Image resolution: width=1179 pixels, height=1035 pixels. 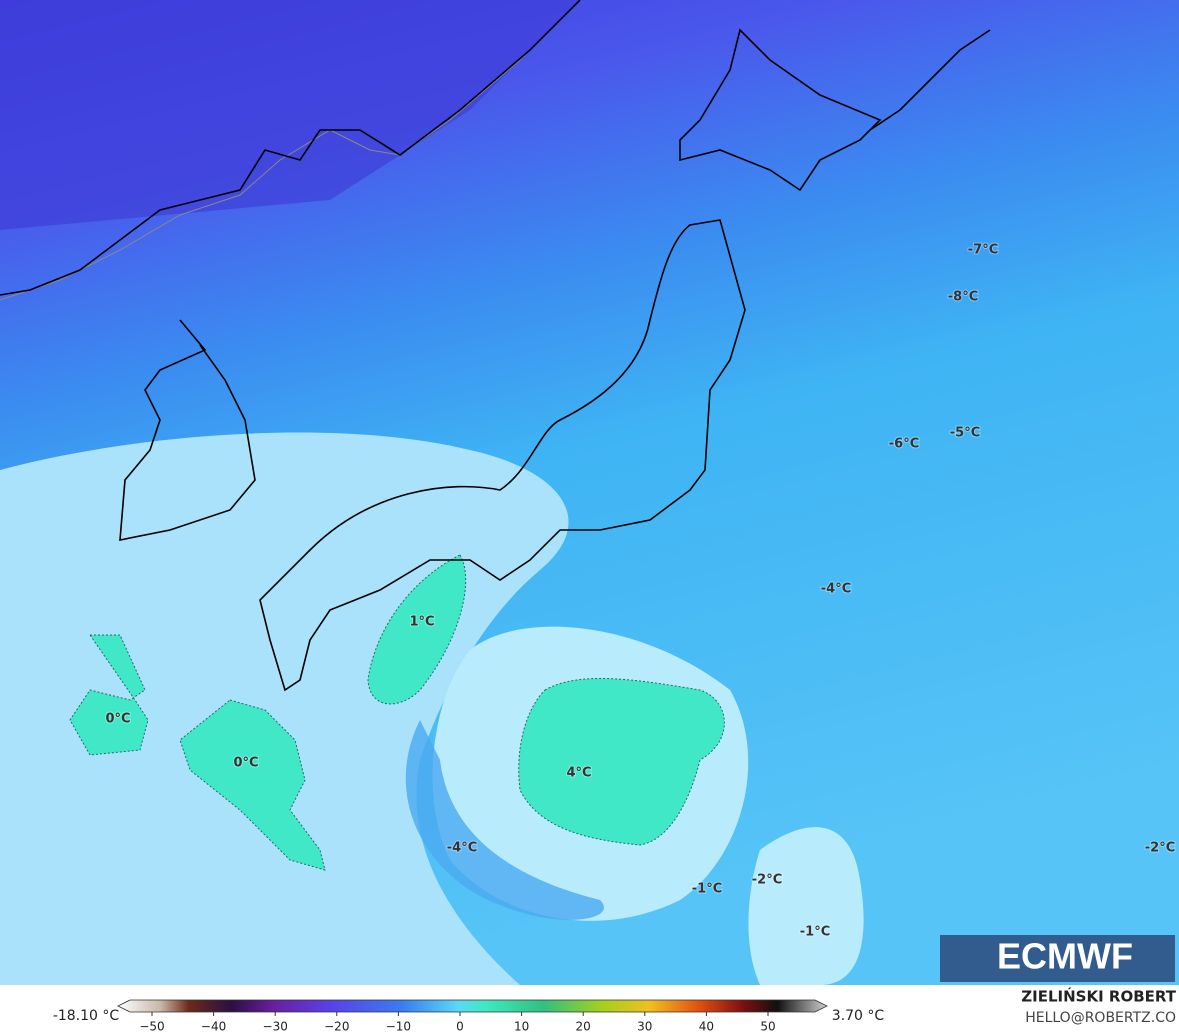 What do you see at coordinates (336, 1027) in the screenshot?
I see `colorbar-tick-label: −20` at bounding box center [336, 1027].